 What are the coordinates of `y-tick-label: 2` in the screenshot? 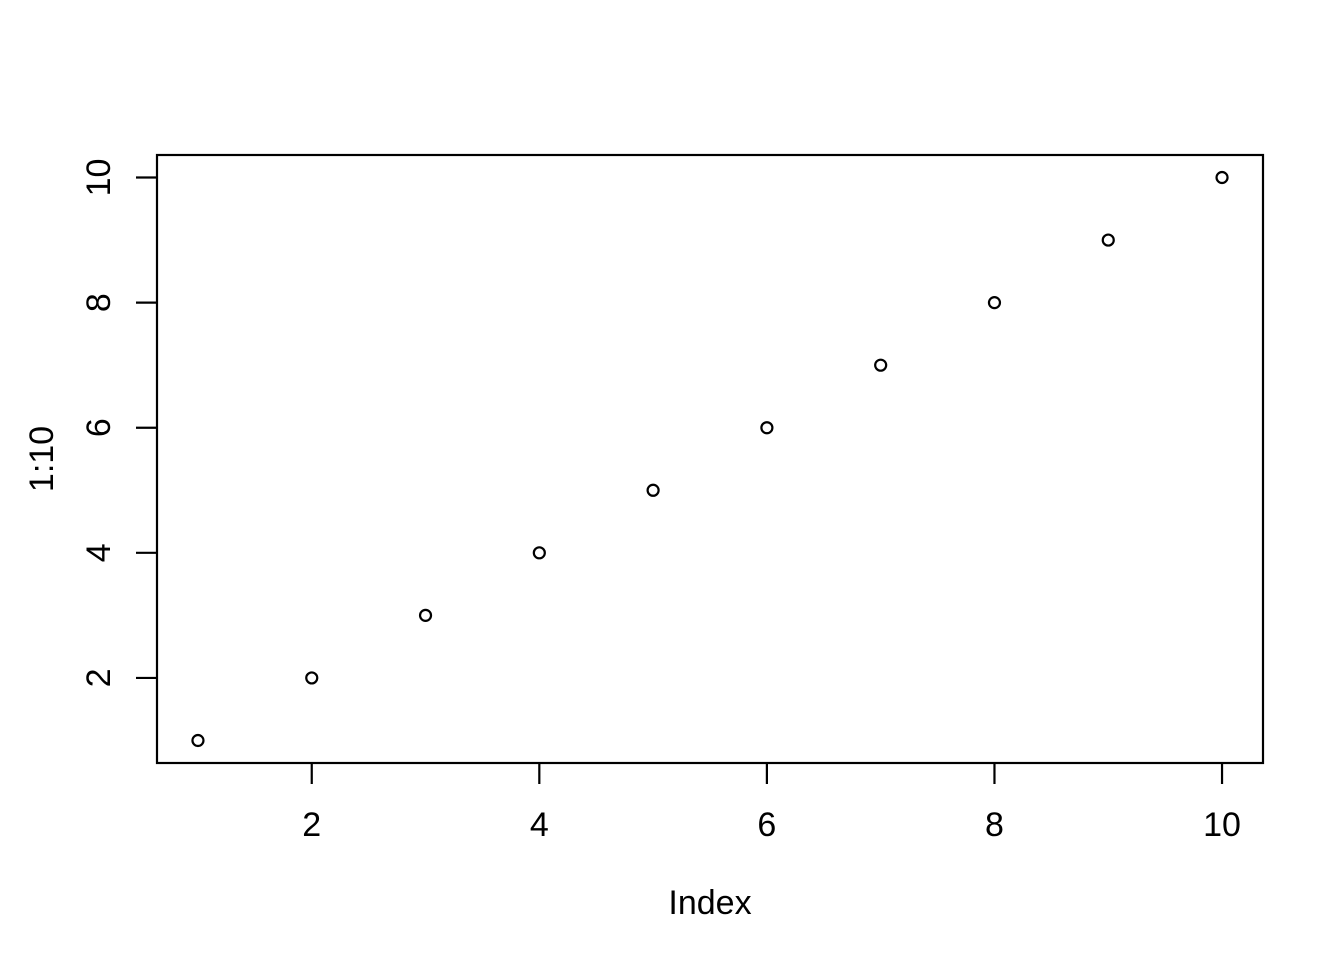 It's located at (99, 677).